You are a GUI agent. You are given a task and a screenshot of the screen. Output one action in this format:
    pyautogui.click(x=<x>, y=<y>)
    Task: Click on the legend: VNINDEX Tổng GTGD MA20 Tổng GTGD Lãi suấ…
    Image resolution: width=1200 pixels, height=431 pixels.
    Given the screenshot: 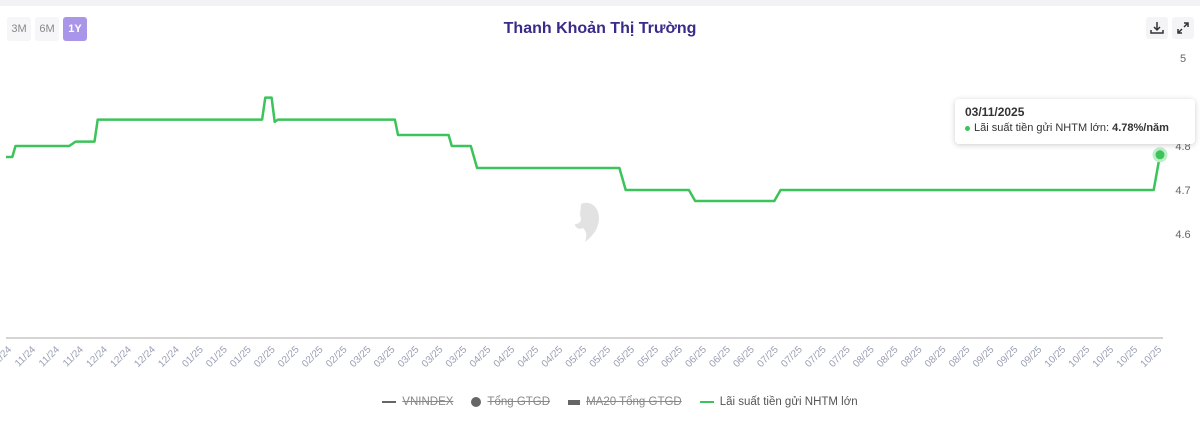 What is the action you would take?
    pyautogui.click(x=600, y=402)
    